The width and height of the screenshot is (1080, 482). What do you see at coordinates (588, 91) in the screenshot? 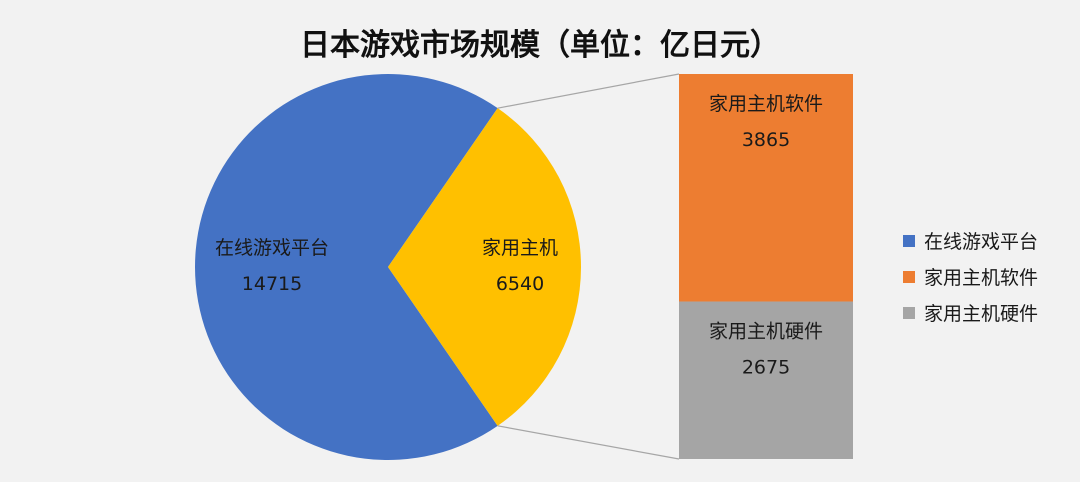
I see `connector-line-top` at bounding box center [588, 91].